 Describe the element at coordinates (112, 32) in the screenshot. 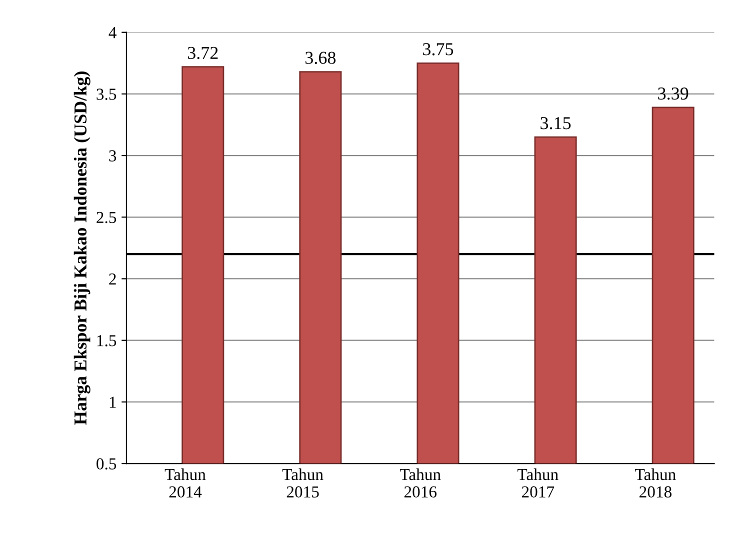

I see `y-tick-label: 4` at that location.